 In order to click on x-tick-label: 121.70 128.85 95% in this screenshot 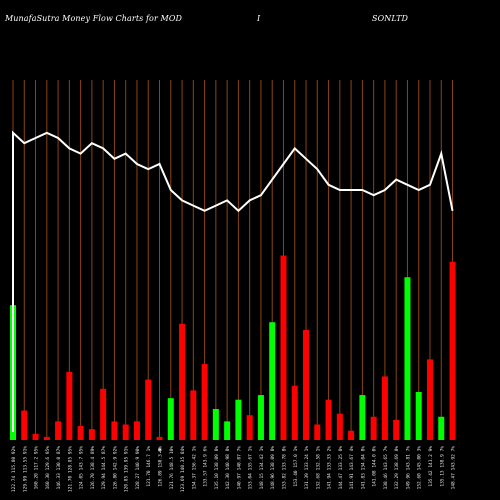, I will do `click(70, 469)`.